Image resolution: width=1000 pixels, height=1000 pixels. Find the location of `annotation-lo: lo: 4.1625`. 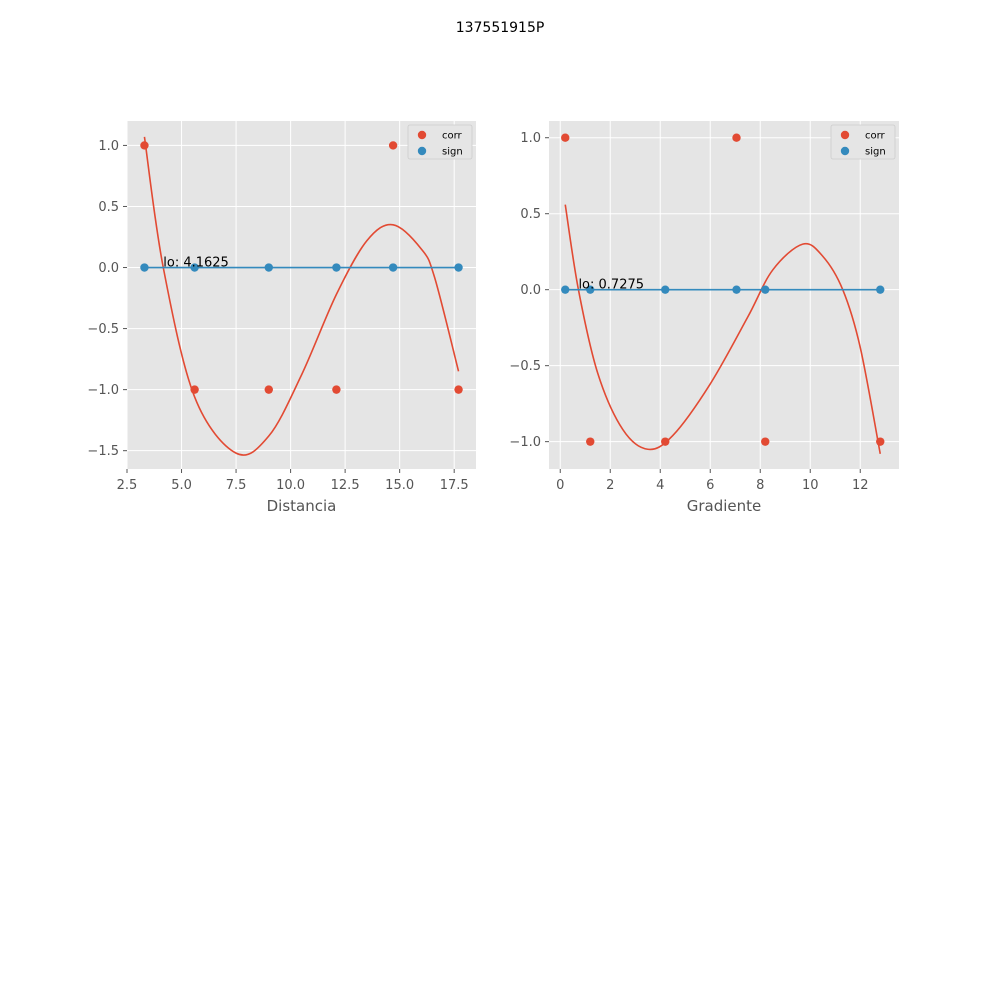

annotation-lo: lo: 4.1625 is located at coordinates (196, 263).